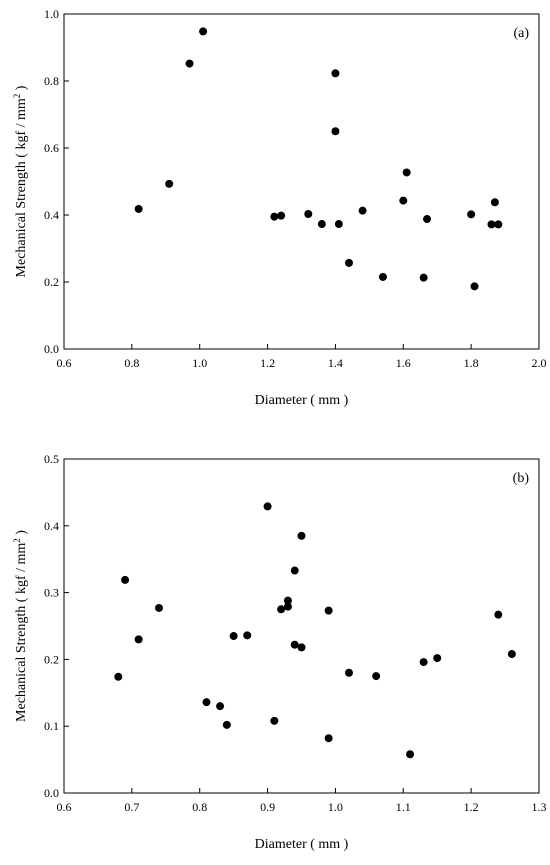 Image resolution: width=550 pixels, height=865 pixels. What do you see at coordinates (539, 363) in the screenshot?
I see `x-tick-label: 2.0` at bounding box center [539, 363].